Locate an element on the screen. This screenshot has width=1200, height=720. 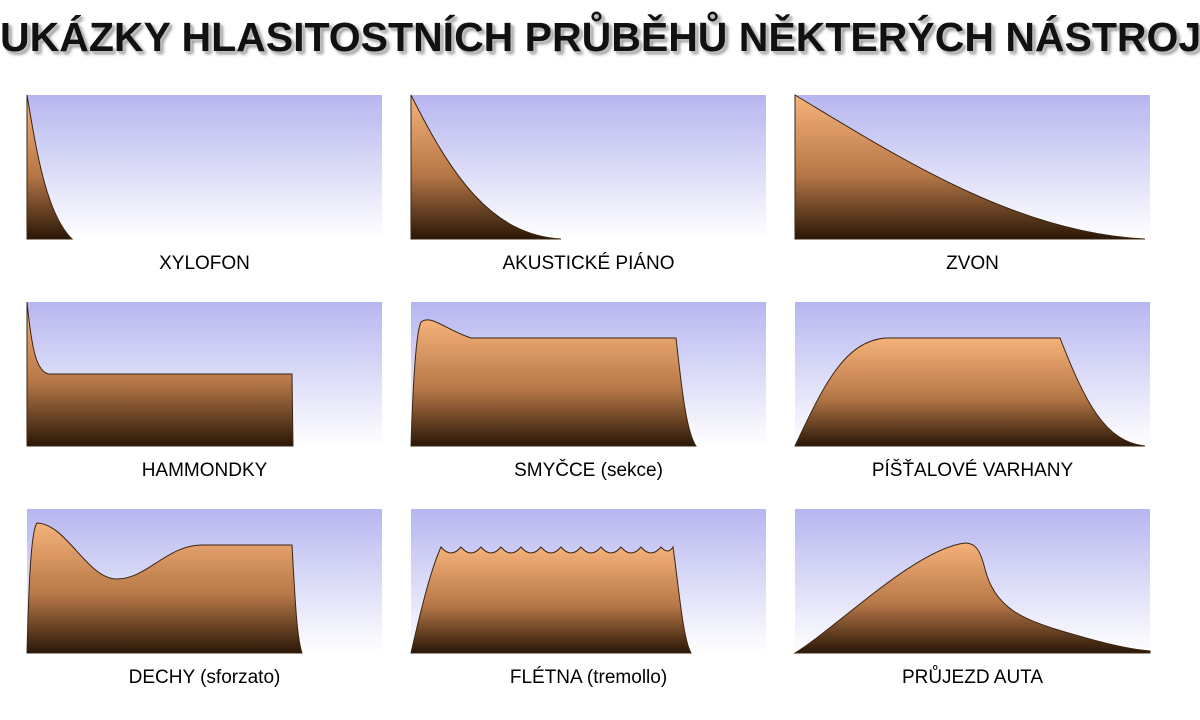
envelope-graph-fletna is located at coordinates (588, 581).